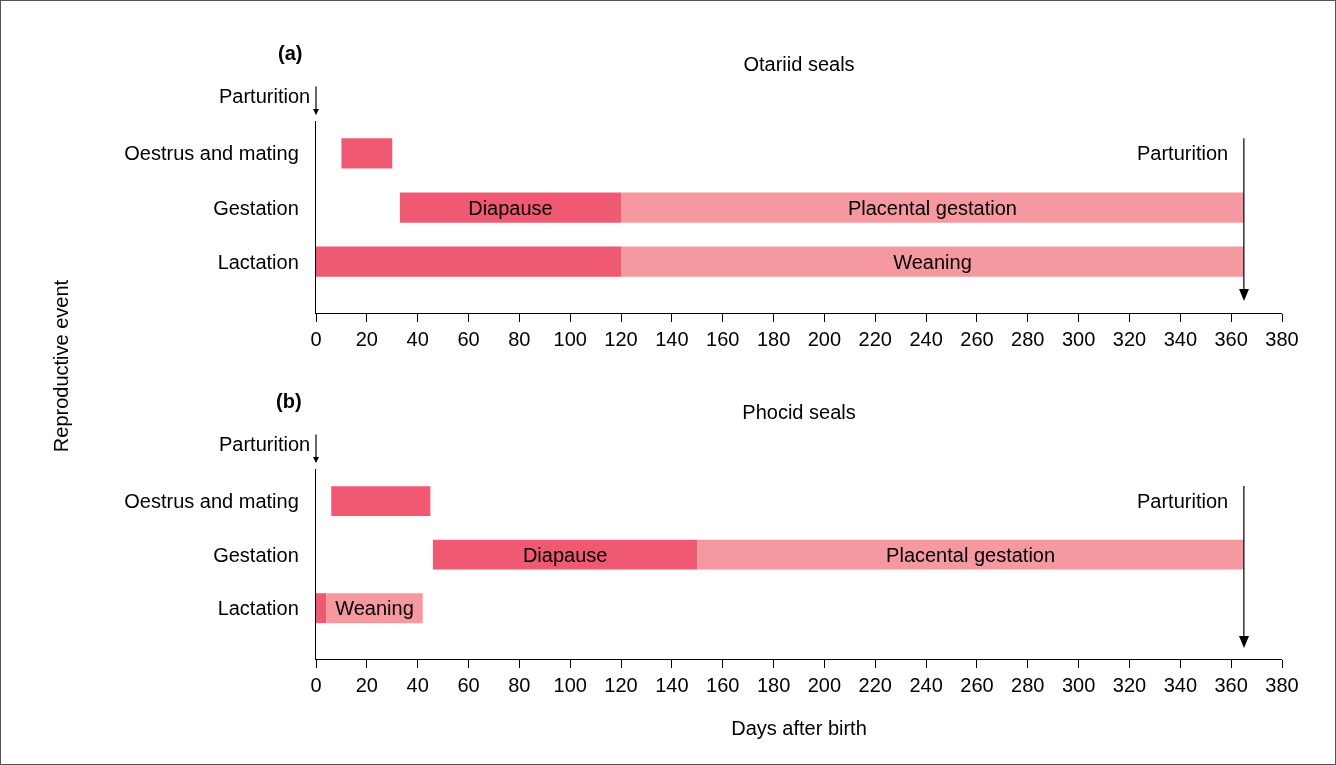 This screenshot has width=1336, height=765. Describe the element at coordinates (799, 727) in the screenshot. I see `x-axis-title: Days after birth` at that location.